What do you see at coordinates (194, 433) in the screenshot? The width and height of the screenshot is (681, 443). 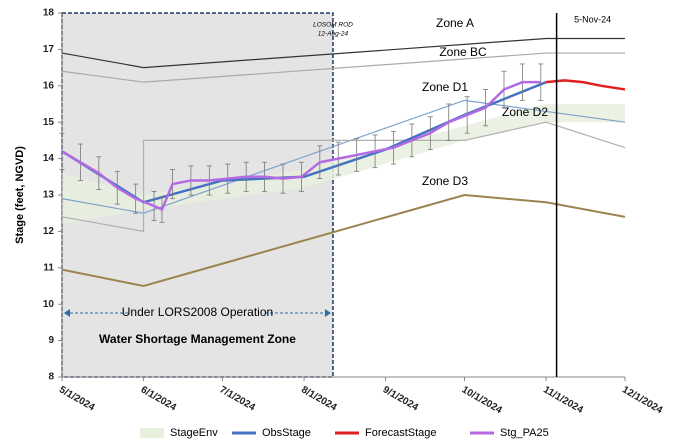 I see `legend-label: StageEnv` at bounding box center [194, 433].